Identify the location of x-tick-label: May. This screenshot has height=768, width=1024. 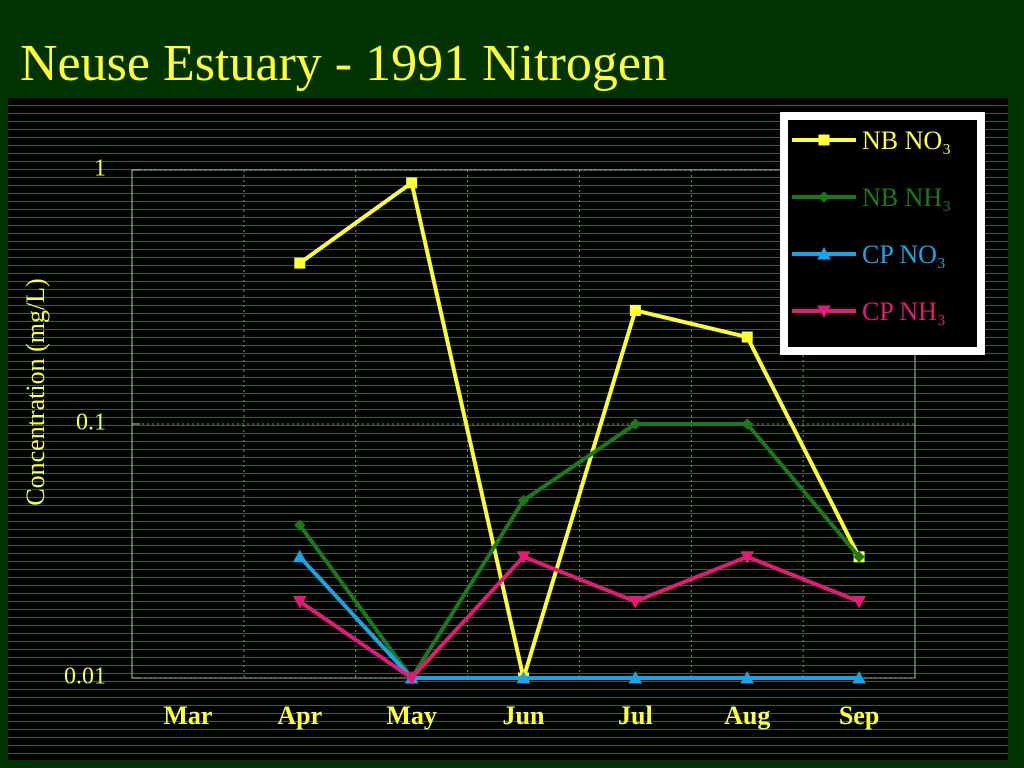
(411, 715).